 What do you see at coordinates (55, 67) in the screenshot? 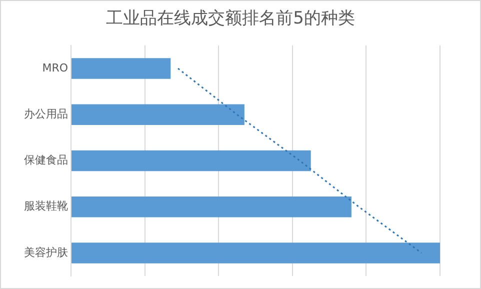
I see `y-tick-label: MRO` at bounding box center [55, 67].